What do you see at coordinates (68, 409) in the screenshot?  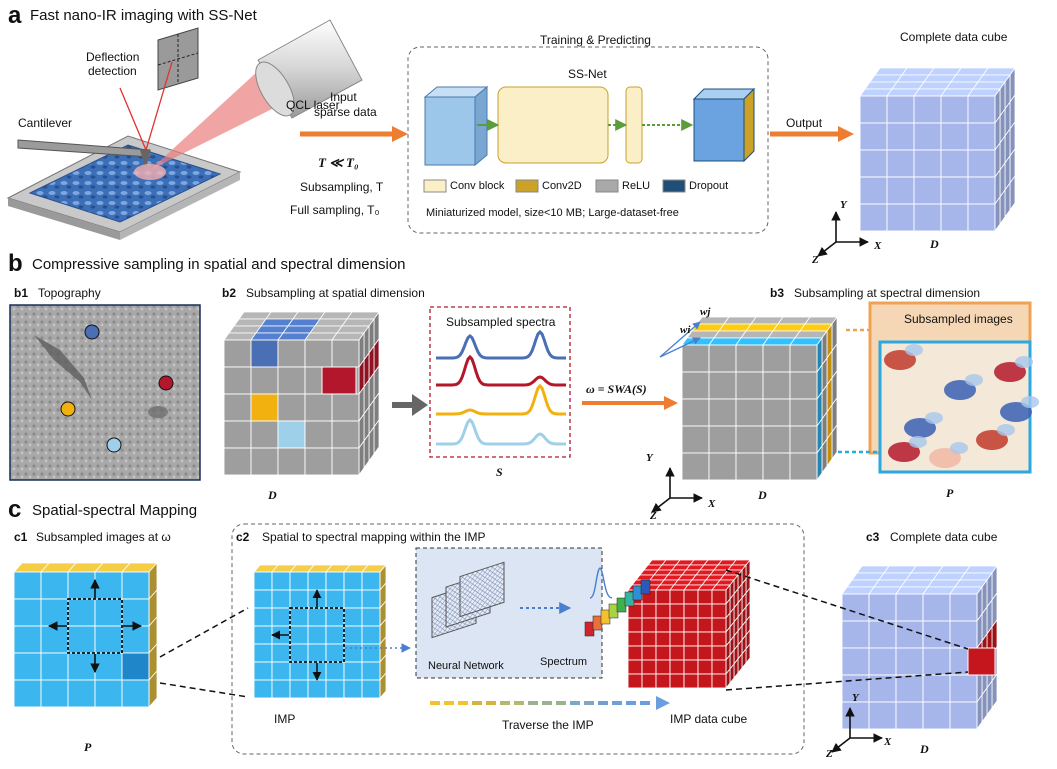 I see `probe-point-yellow` at bounding box center [68, 409].